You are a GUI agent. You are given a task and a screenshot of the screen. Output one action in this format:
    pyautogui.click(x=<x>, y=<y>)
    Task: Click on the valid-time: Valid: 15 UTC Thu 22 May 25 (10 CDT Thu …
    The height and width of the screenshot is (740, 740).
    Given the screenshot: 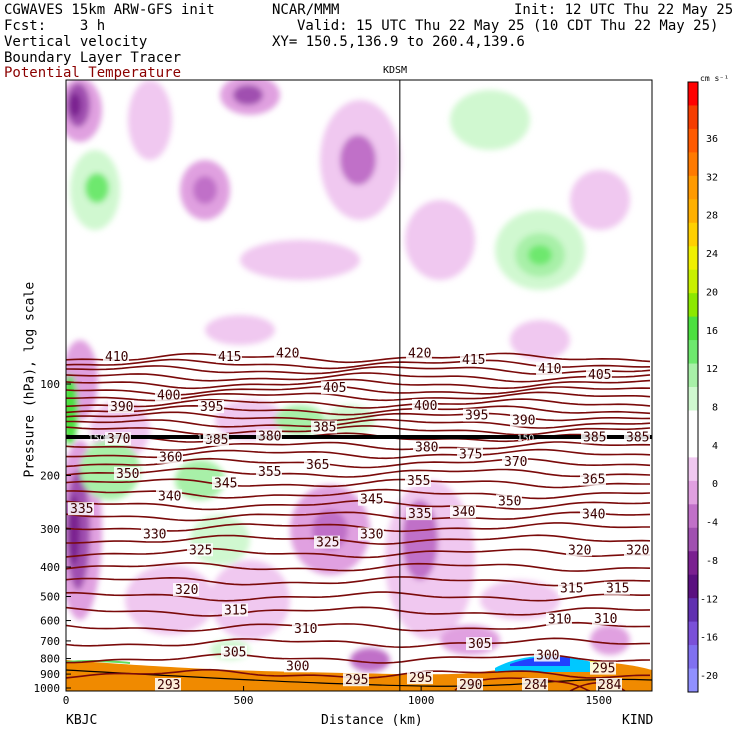 What is the action you would take?
    pyautogui.click(x=508, y=26)
    